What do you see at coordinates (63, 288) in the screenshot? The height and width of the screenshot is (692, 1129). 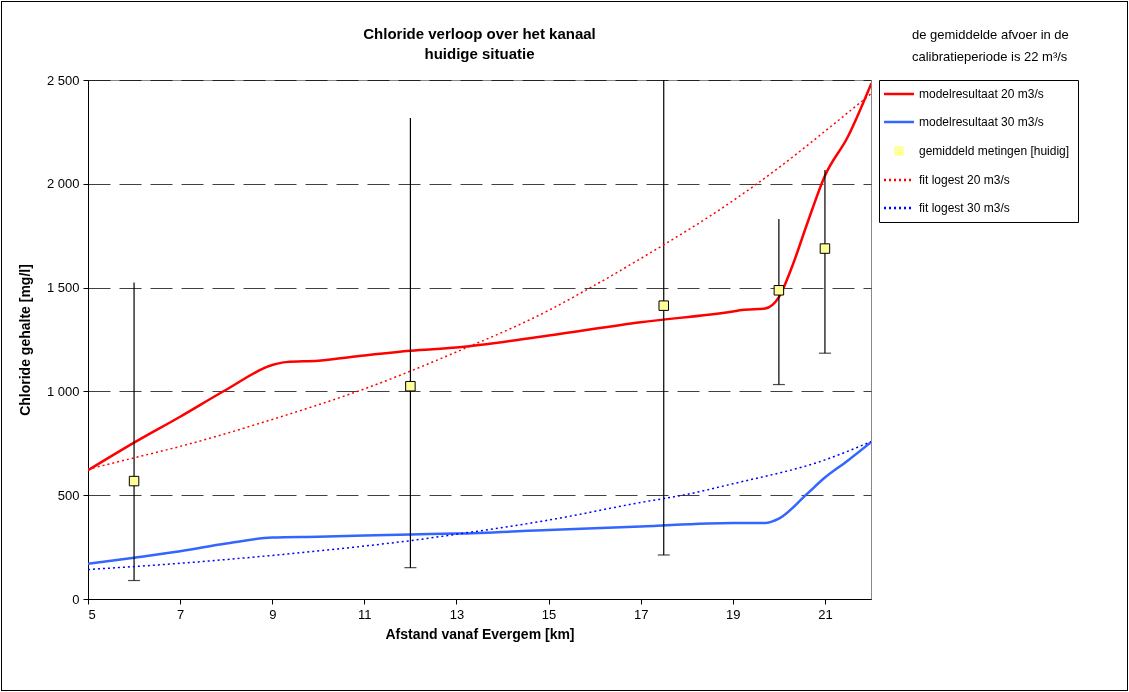 I see `y-tick-label: 1 500` at bounding box center [63, 288].